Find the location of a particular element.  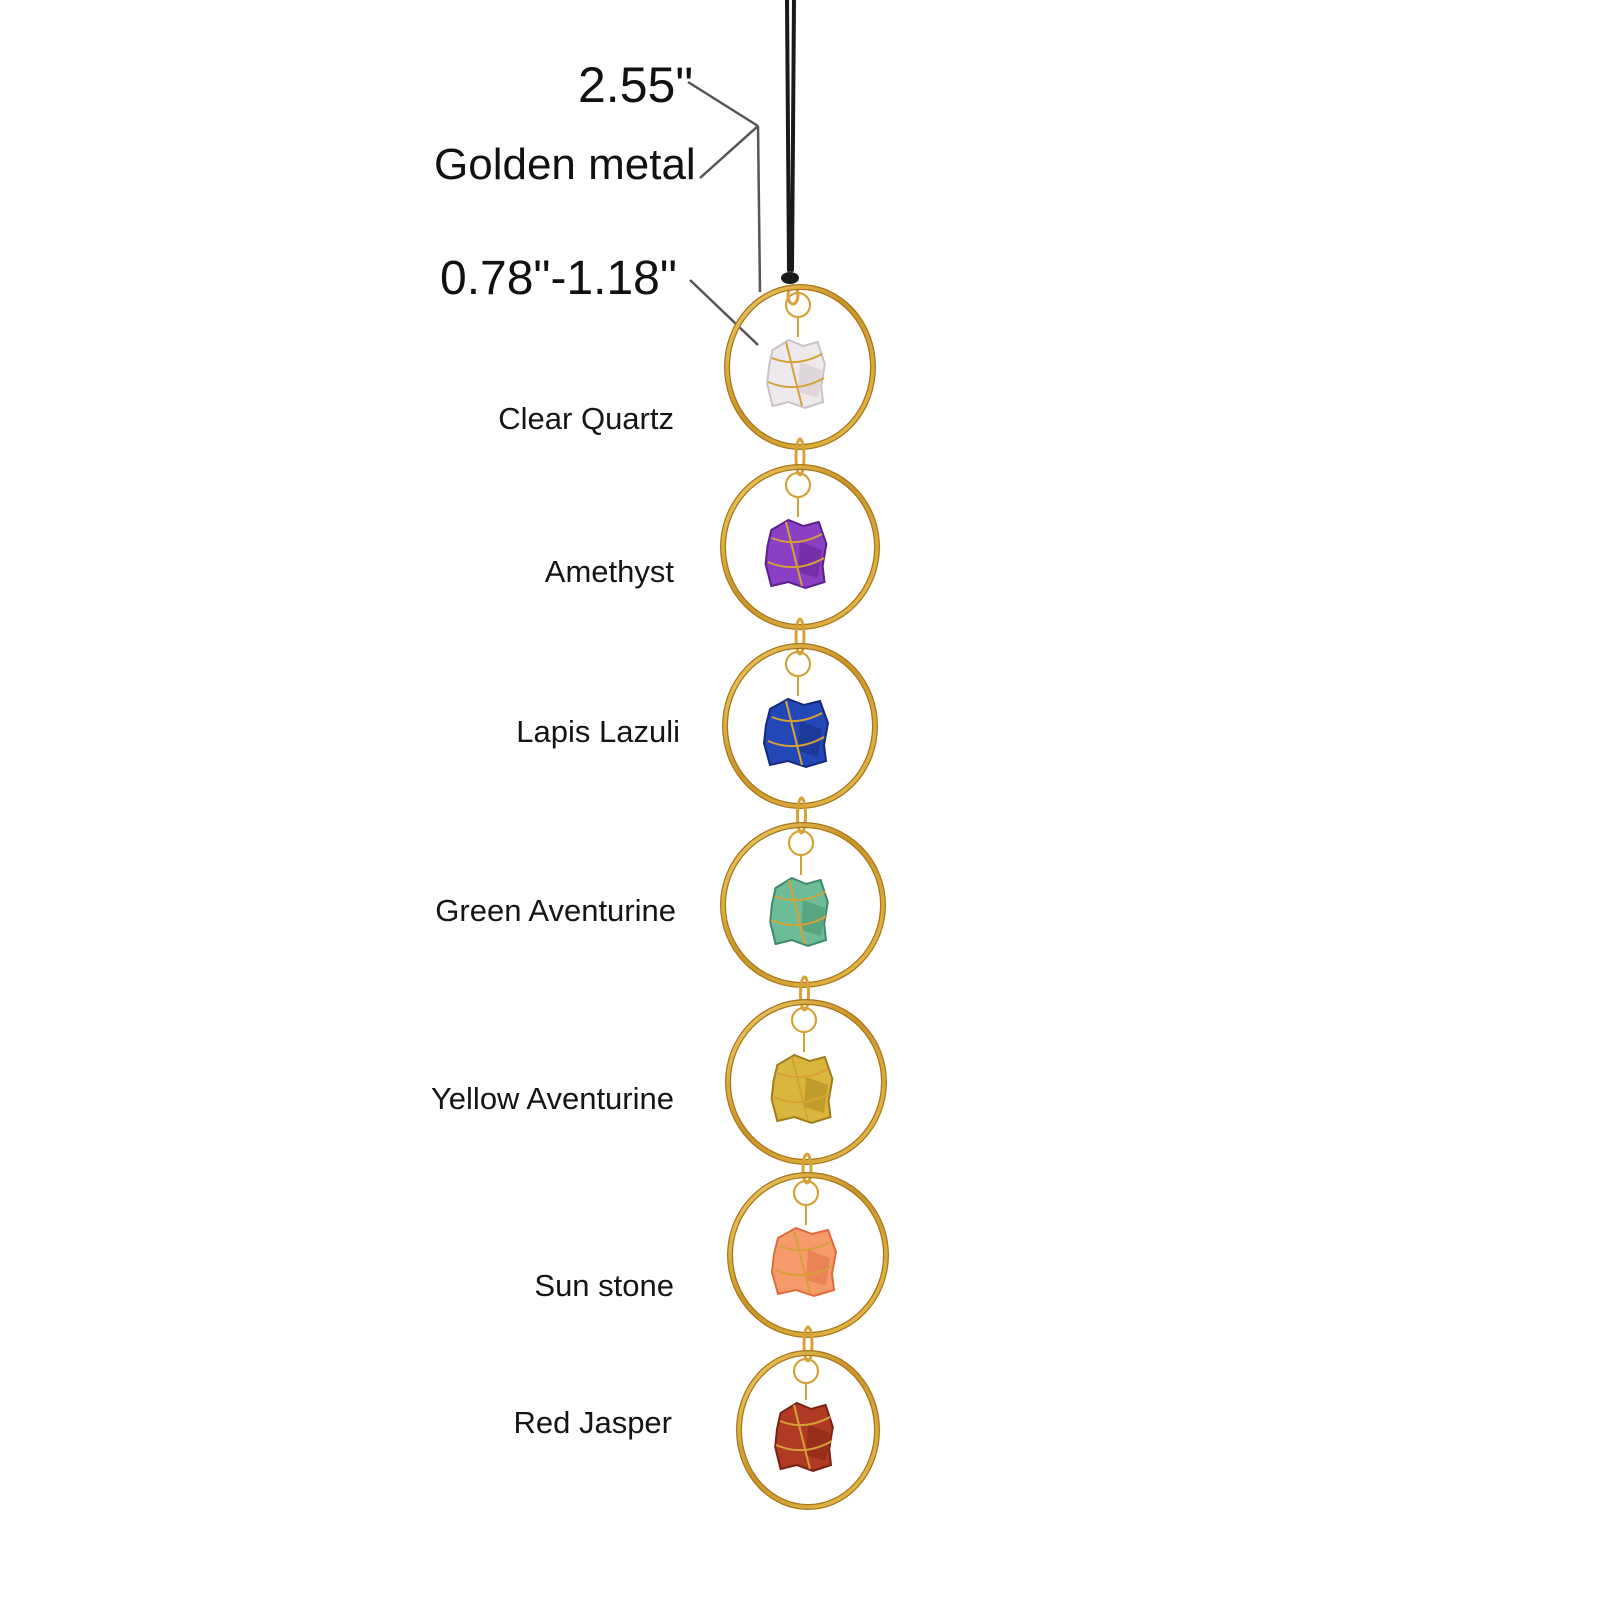

stone-amethyst is located at coordinates (796, 554).